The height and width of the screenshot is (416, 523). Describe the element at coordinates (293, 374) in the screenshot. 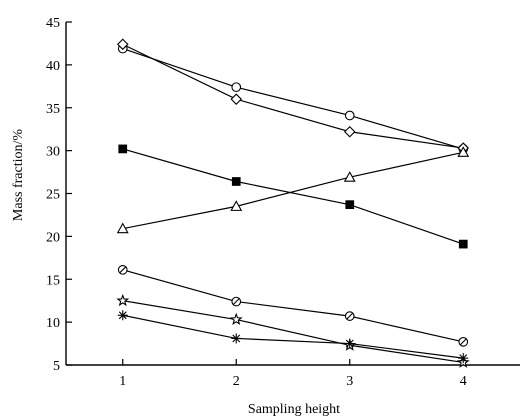

I see `x-axis-ticks: 1 2 3 4` at that location.